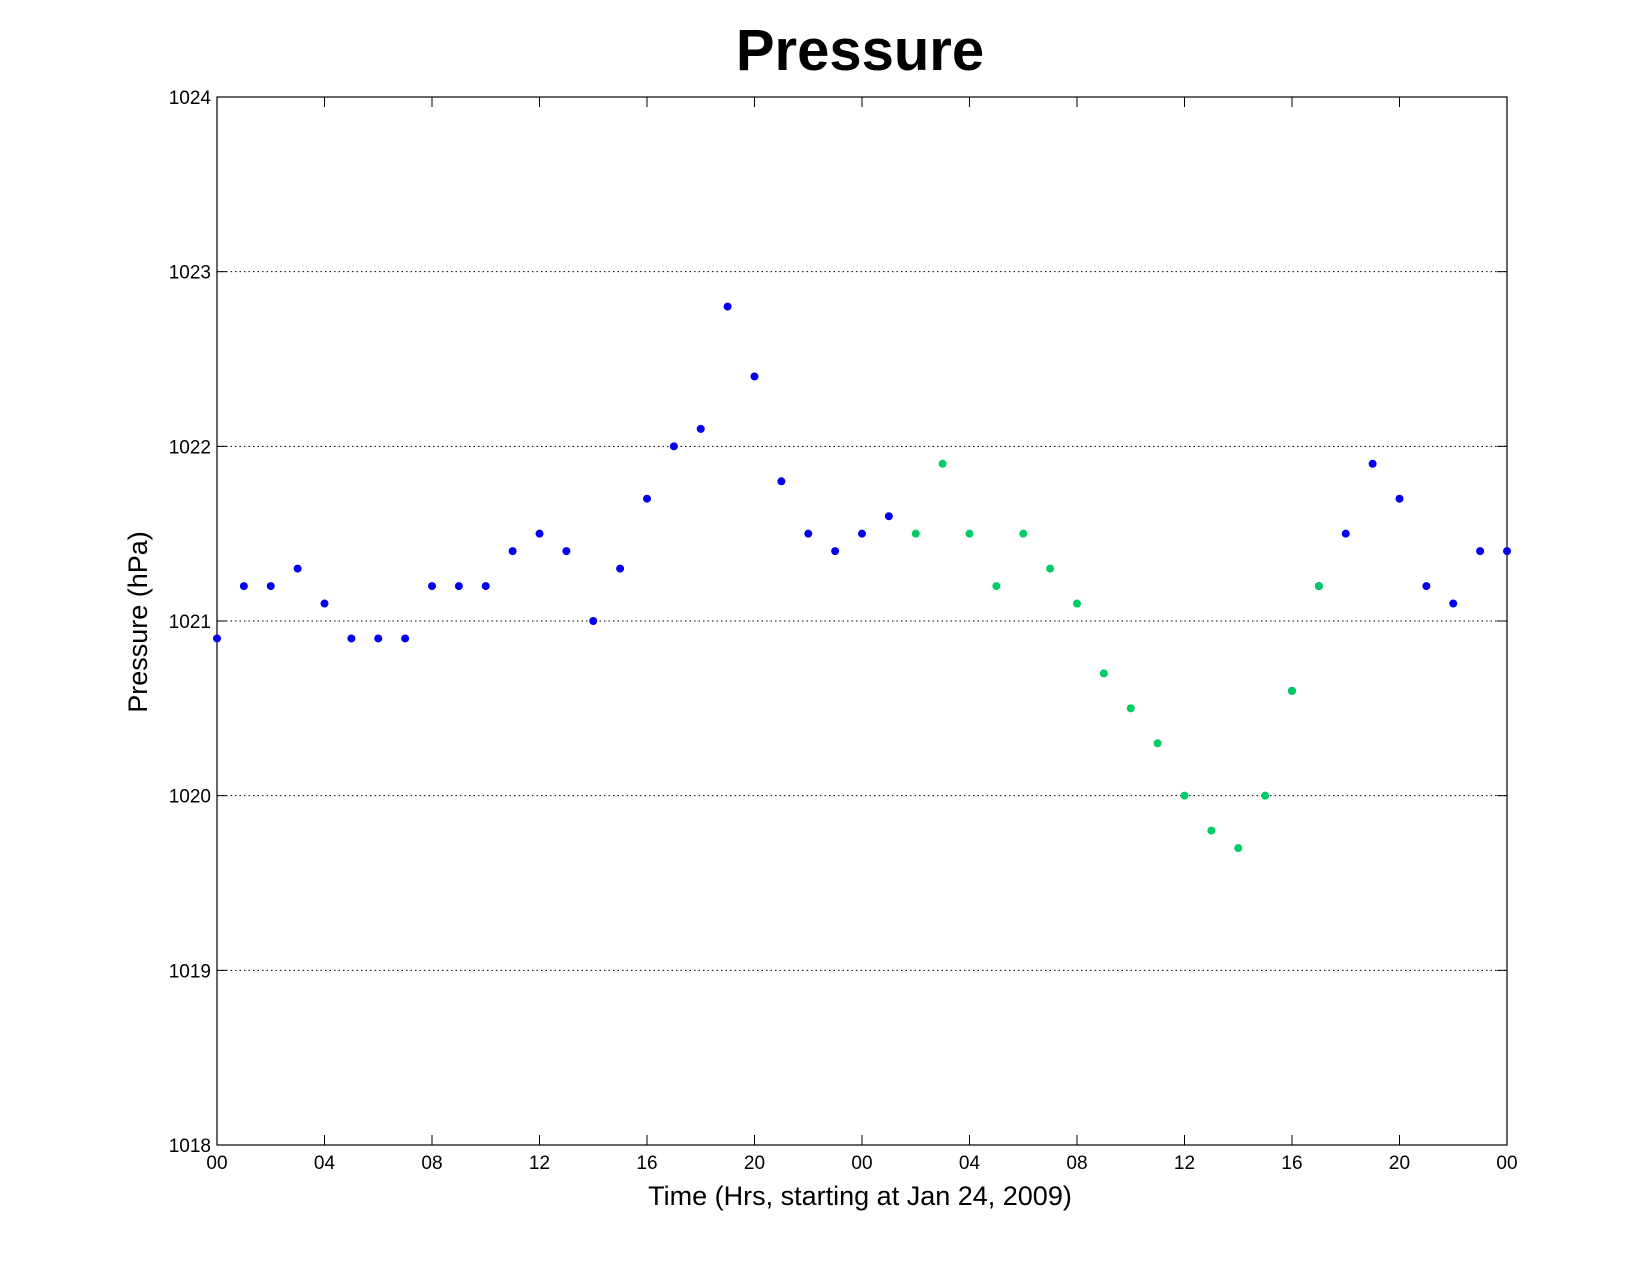 Image resolution: width=1650 pixels, height=1275 pixels. Describe the element at coordinates (190, 1146) in the screenshot. I see `y-tick-label: 1018` at that location.